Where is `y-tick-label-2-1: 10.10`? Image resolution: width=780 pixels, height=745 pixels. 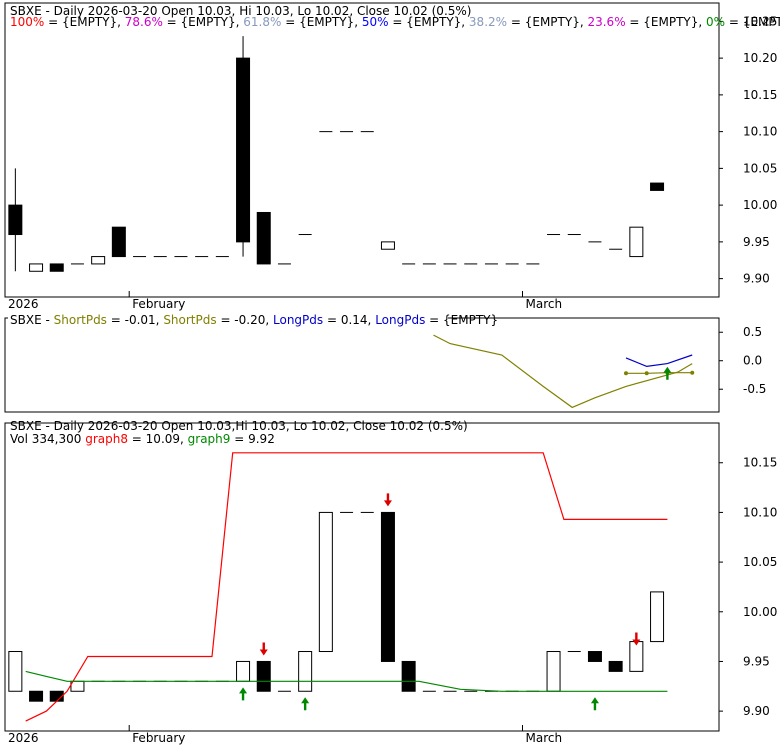 y-tick-label-2-1: 10.10 is located at coordinates (760, 512).